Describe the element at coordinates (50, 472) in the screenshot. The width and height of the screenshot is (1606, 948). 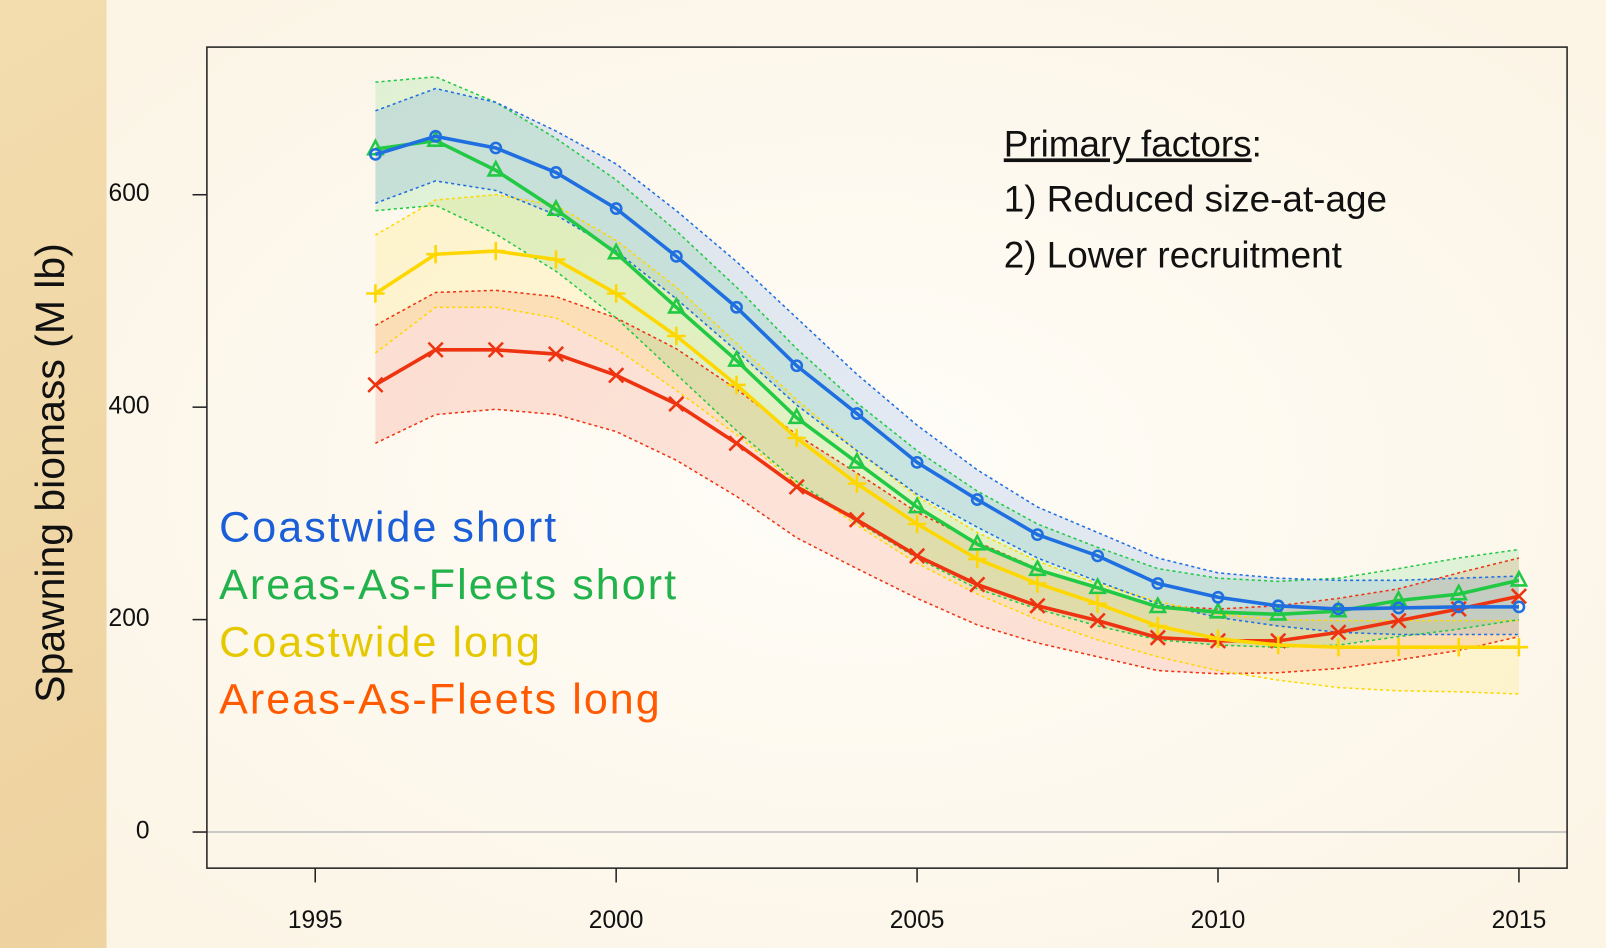
I see `y-axis-label: Spawning biomass (M lb)` at that location.